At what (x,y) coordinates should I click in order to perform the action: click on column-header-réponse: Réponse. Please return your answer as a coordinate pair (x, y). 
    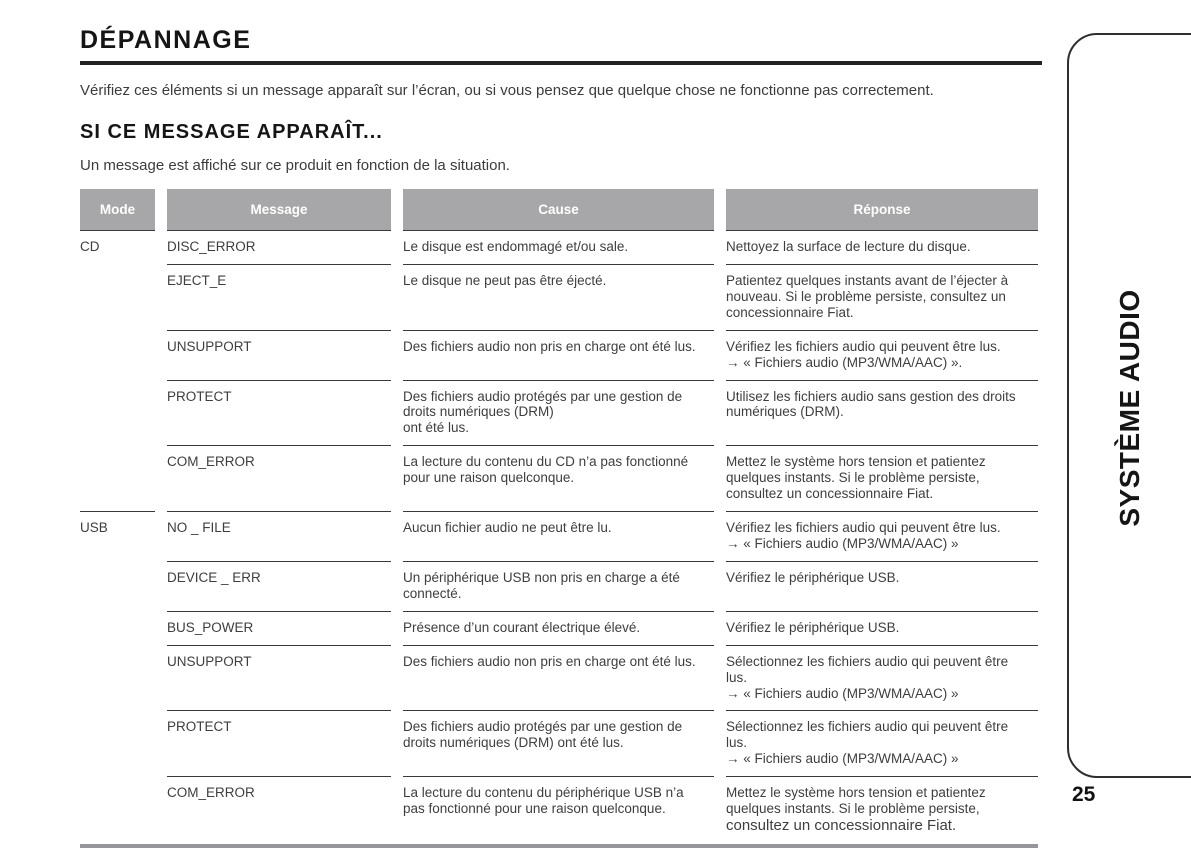
    Looking at the image, I should click on (882, 209).